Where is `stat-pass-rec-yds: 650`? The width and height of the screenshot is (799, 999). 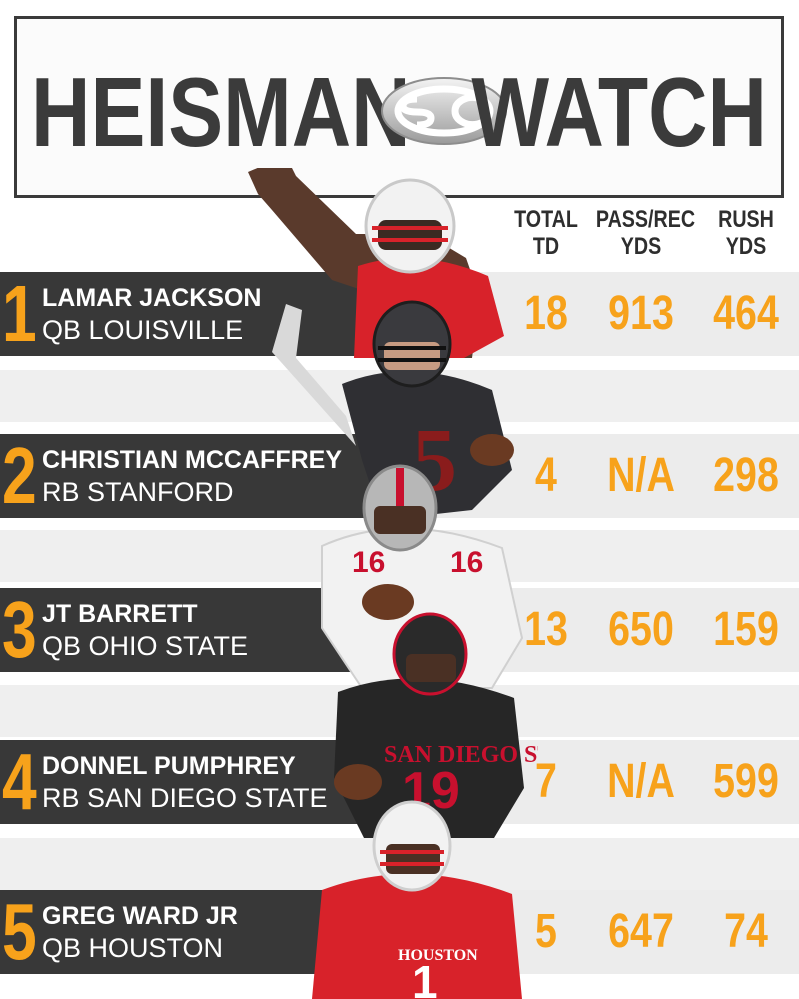 stat-pass-rec-yds: 650 is located at coordinates (641, 629).